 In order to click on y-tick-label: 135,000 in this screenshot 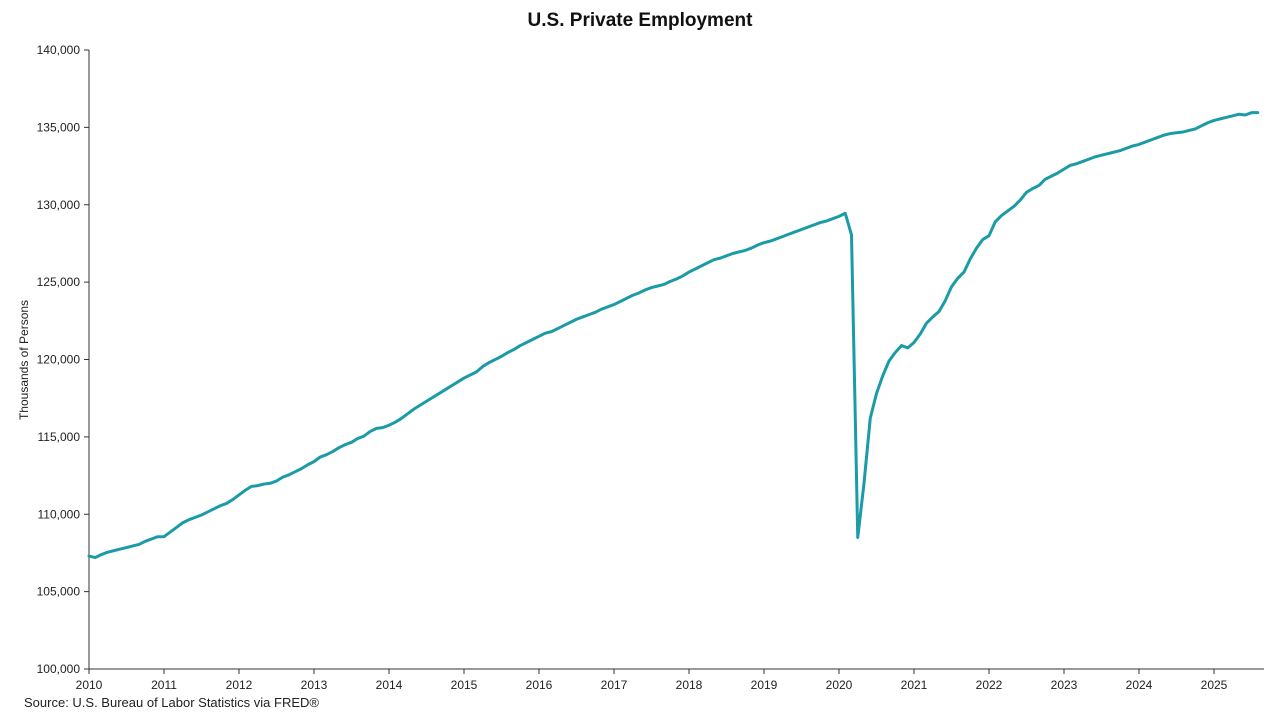, I will do `click(59, 127)`.